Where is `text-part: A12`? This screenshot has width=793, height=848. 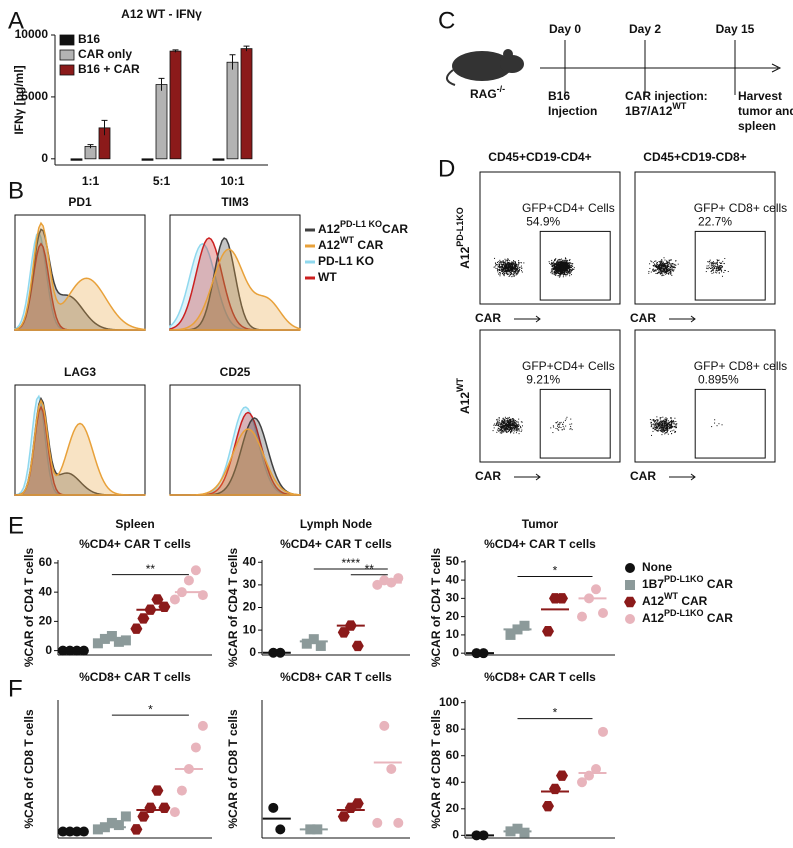
text-part: A12 is located at coordinates (329, 245).